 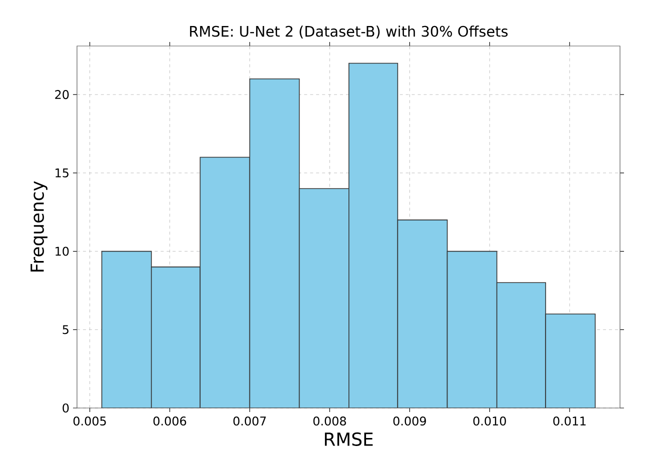 I want to click on y-tick-label: 15, so click(x=62, y=173).